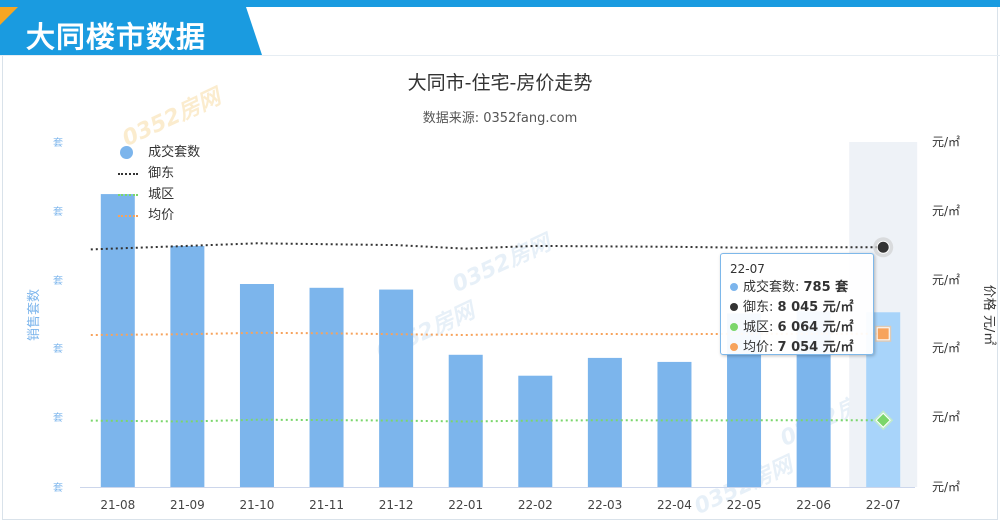 This screenshot has width=1000, height=522. I want to click on tooltip-label: 均价:, so click(760, 347).